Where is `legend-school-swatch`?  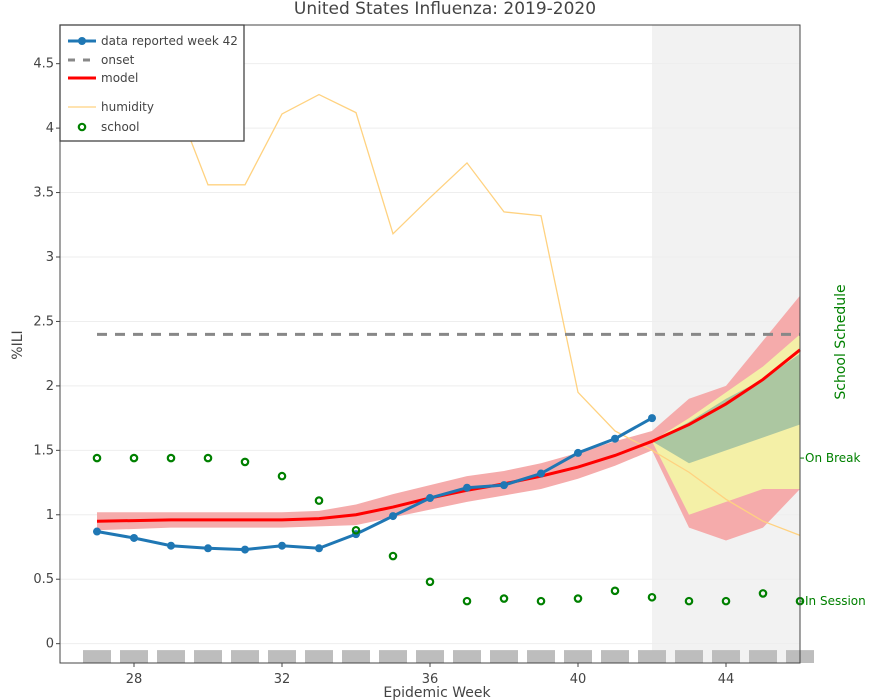
legend-school-swatch is located at coordinates (82, 127).